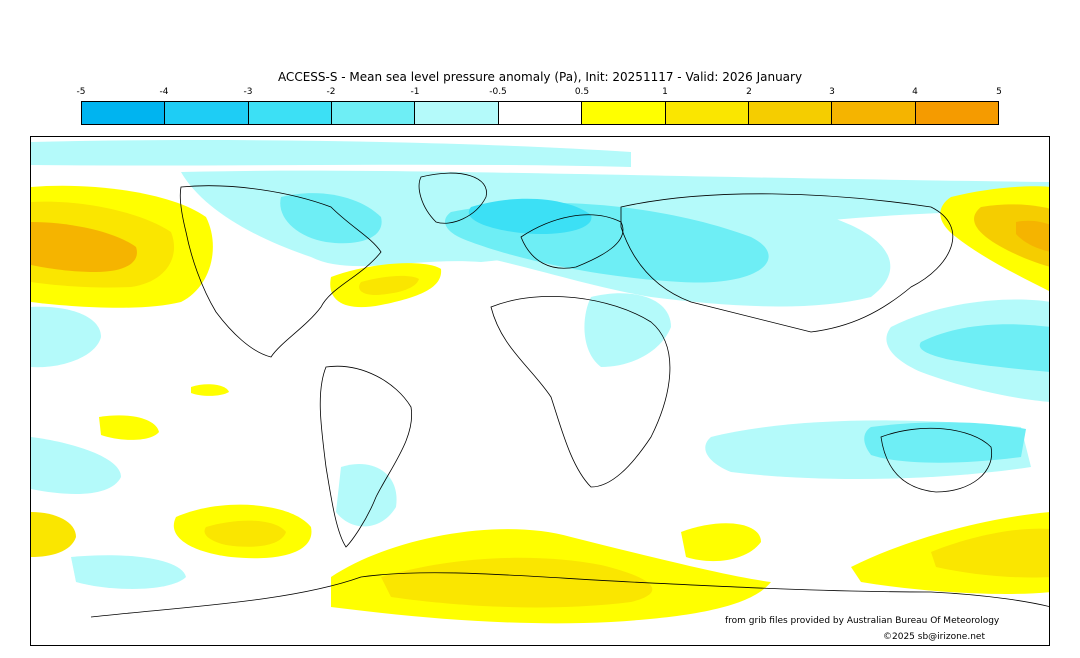 Image resolution: width=1080 pixels, height=658 pixels. What do you see at coordinates (999, 92) in the screenshot?
I see `tick-label: 5` at bounding box center [999, 92].